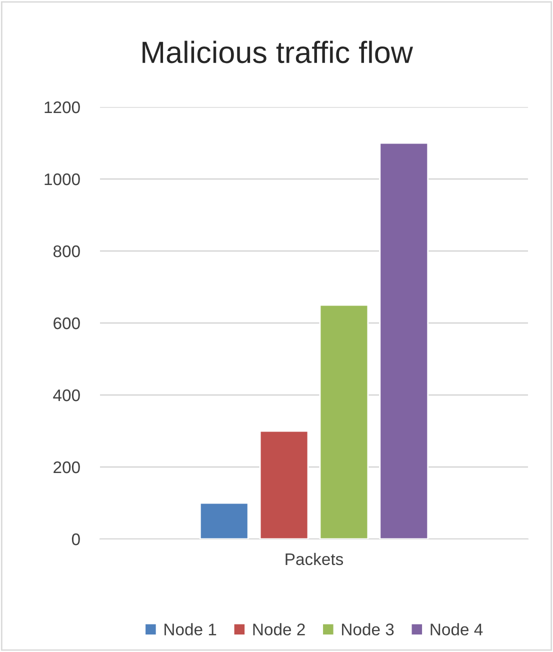 This screenshot has width=553, height=652. What do you see at coordinates (190, 629) in the screenshot?
I see `legend-label: Node 1` at bounding box center [190, 629].